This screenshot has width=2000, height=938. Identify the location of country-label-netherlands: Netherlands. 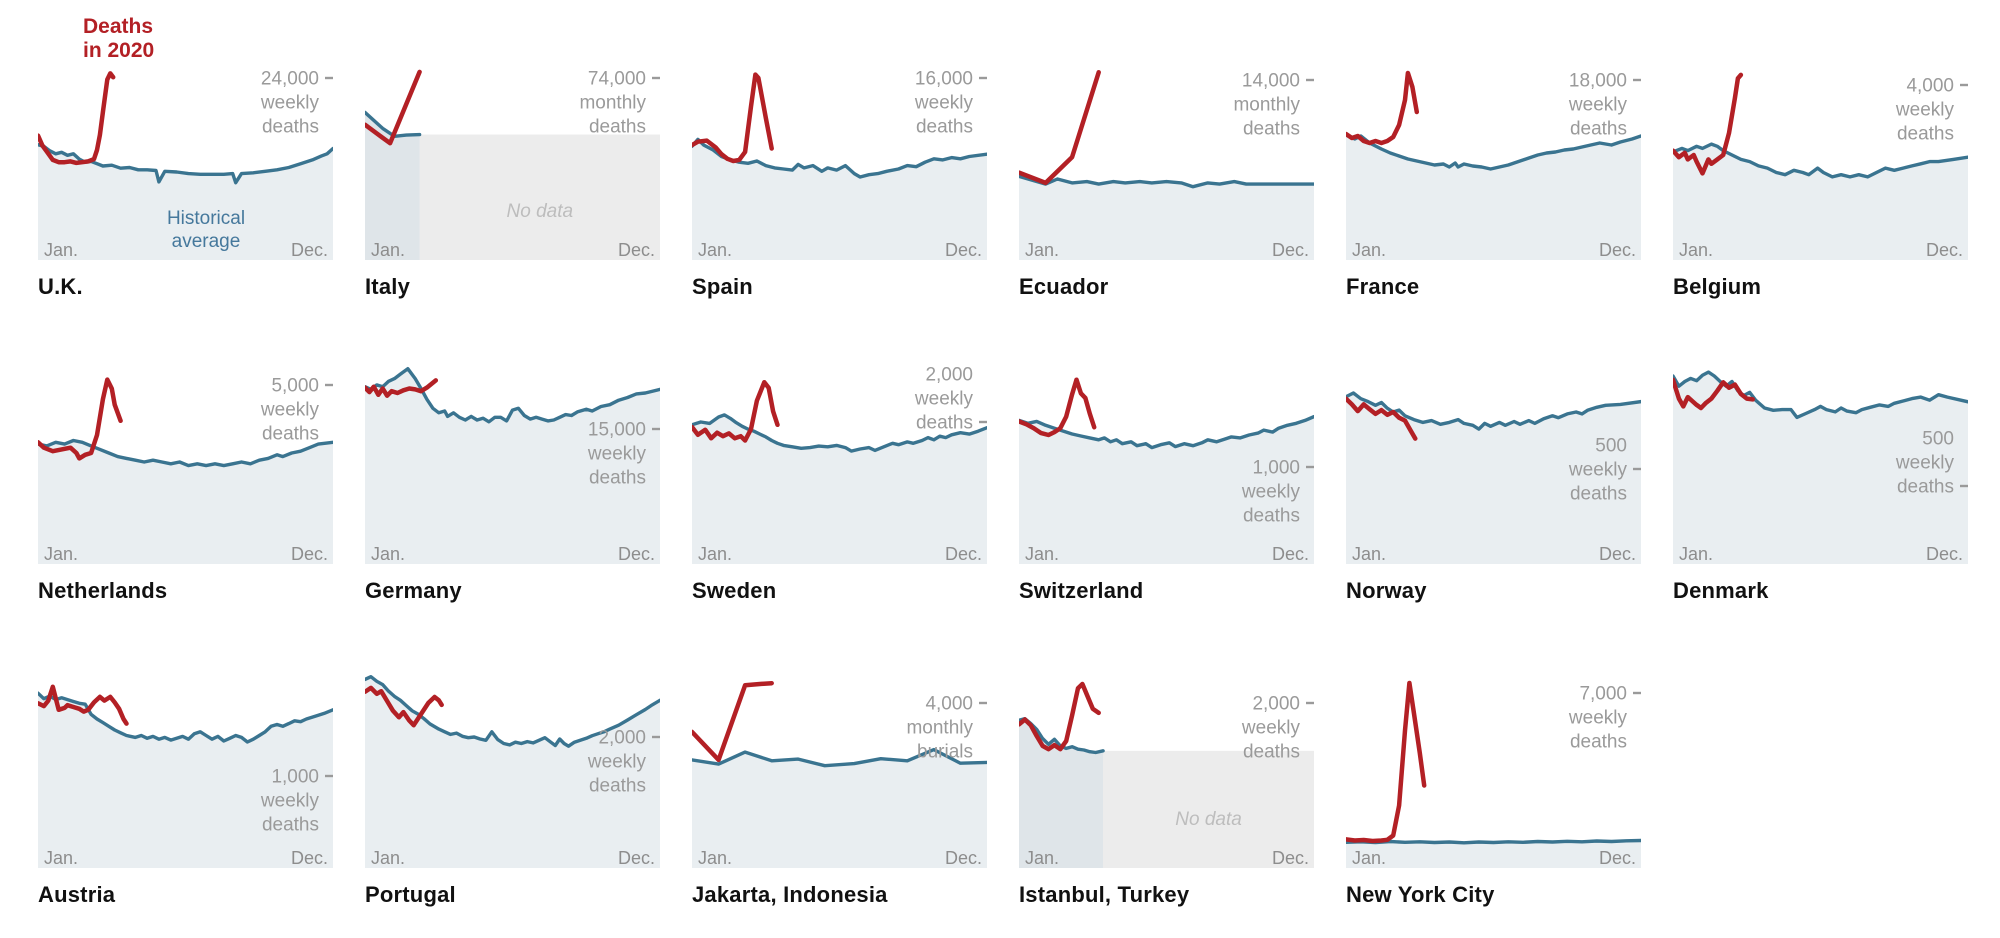
(103, 590).